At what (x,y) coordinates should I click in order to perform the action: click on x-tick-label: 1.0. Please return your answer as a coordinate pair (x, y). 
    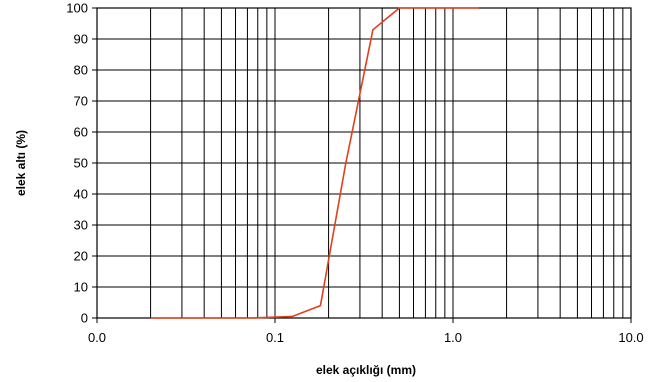
    Looking at the image, I should click on (453, 337).